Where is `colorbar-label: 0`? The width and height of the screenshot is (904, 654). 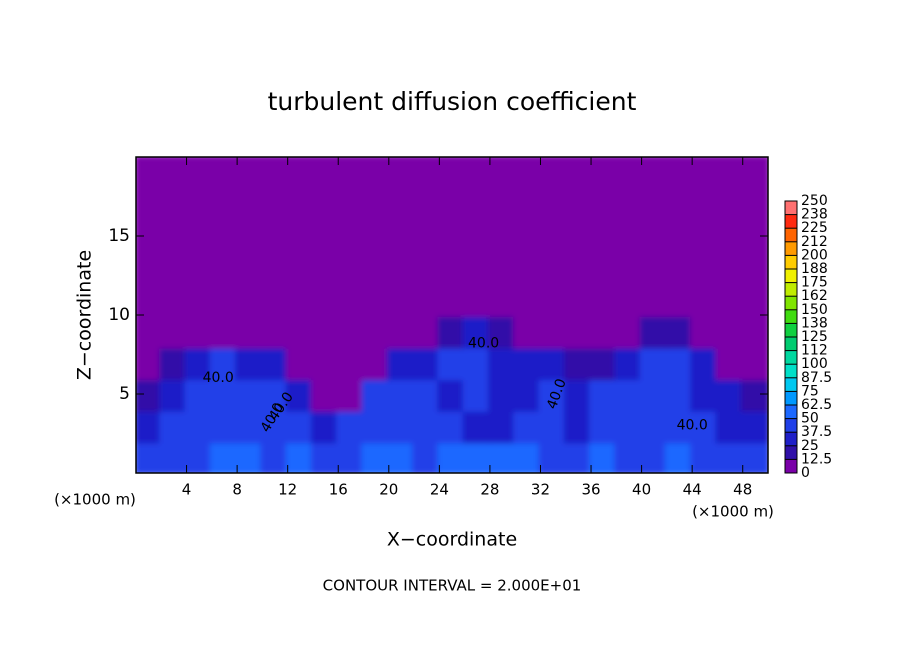
colorbar-label: 0 is located at coordinates (805, 473).